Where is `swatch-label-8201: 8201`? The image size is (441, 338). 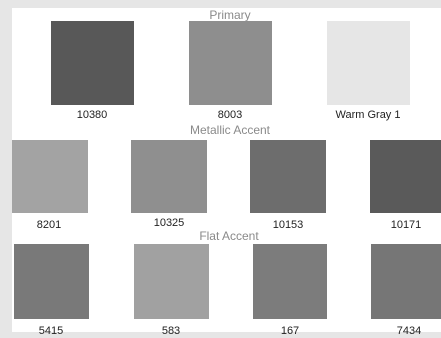
swatch-label-8201: 8201 is located at coordinates (49, 225).